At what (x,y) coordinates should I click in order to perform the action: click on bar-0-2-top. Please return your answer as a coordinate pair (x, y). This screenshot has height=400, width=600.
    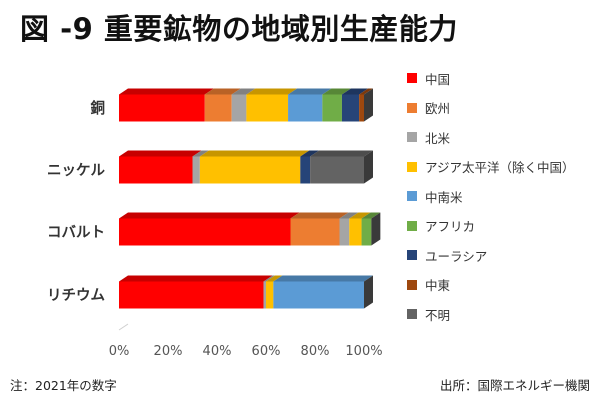
    Looking at the image, I should click on (243, 91).